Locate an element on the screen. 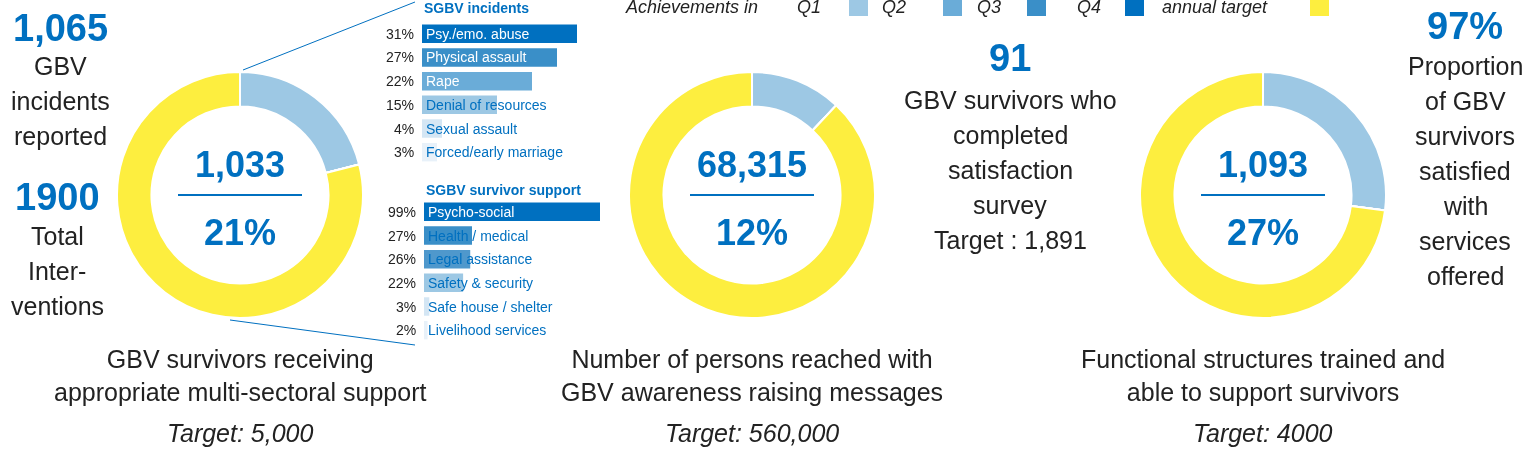  data-label: 26% is located at coordinates (402, 259).